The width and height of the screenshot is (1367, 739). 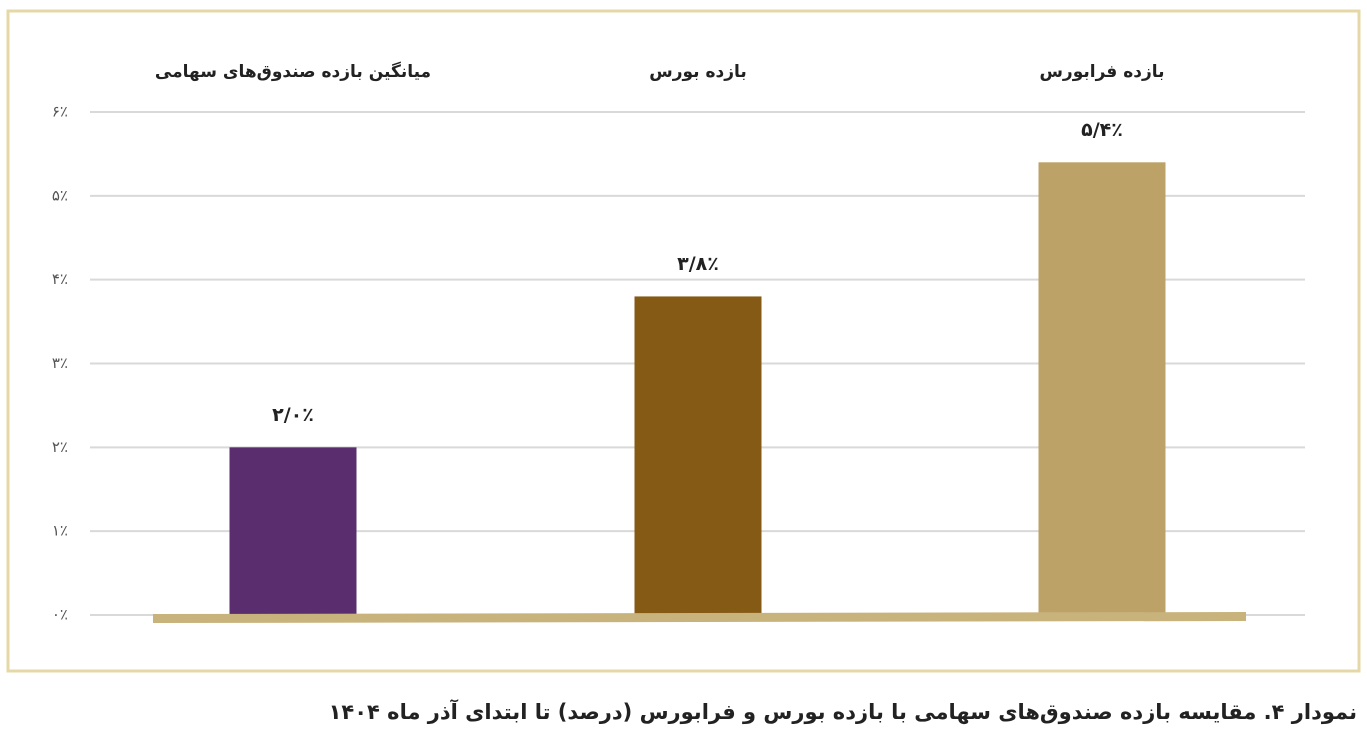 I want to click on baseline, so click(x=699, y=617).